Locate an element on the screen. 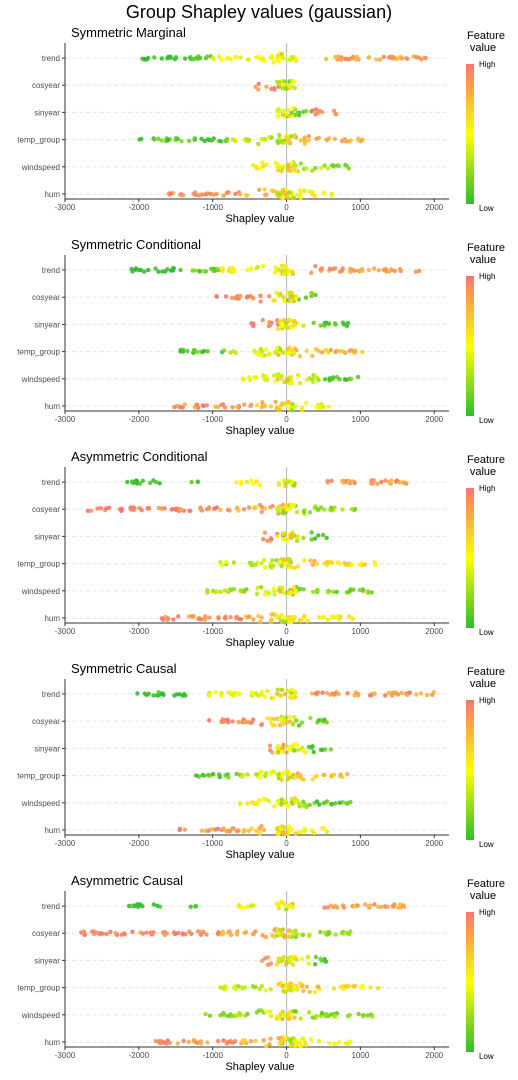  legend-title: value is located at coordinates (483, 260).